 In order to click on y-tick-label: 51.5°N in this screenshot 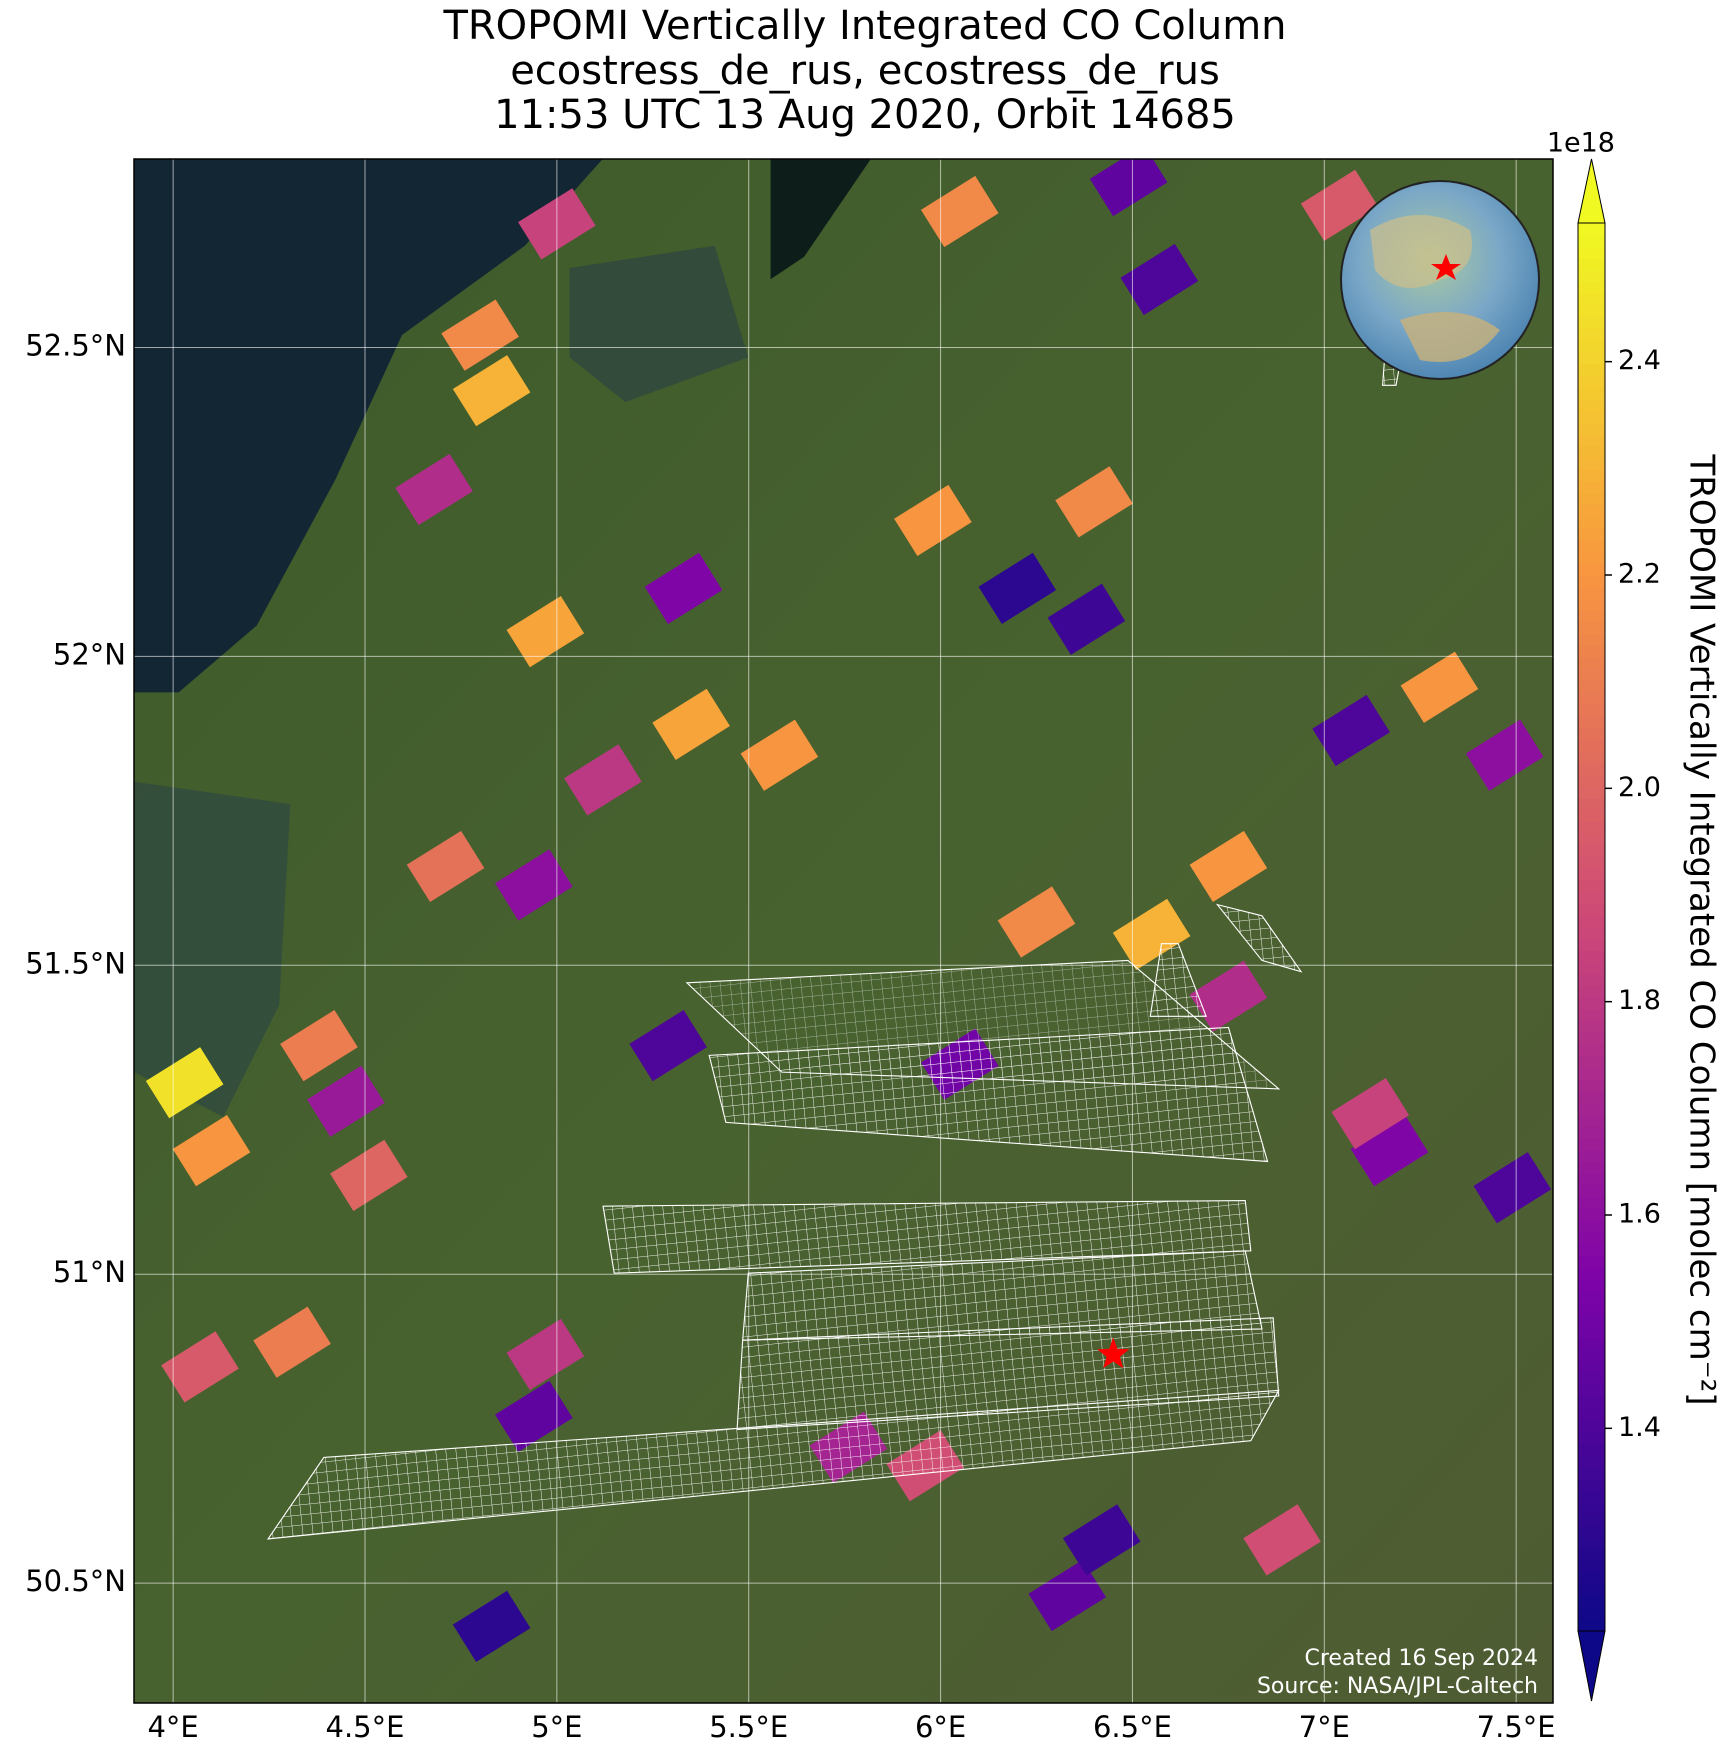, I will do `click(75, 963)`.